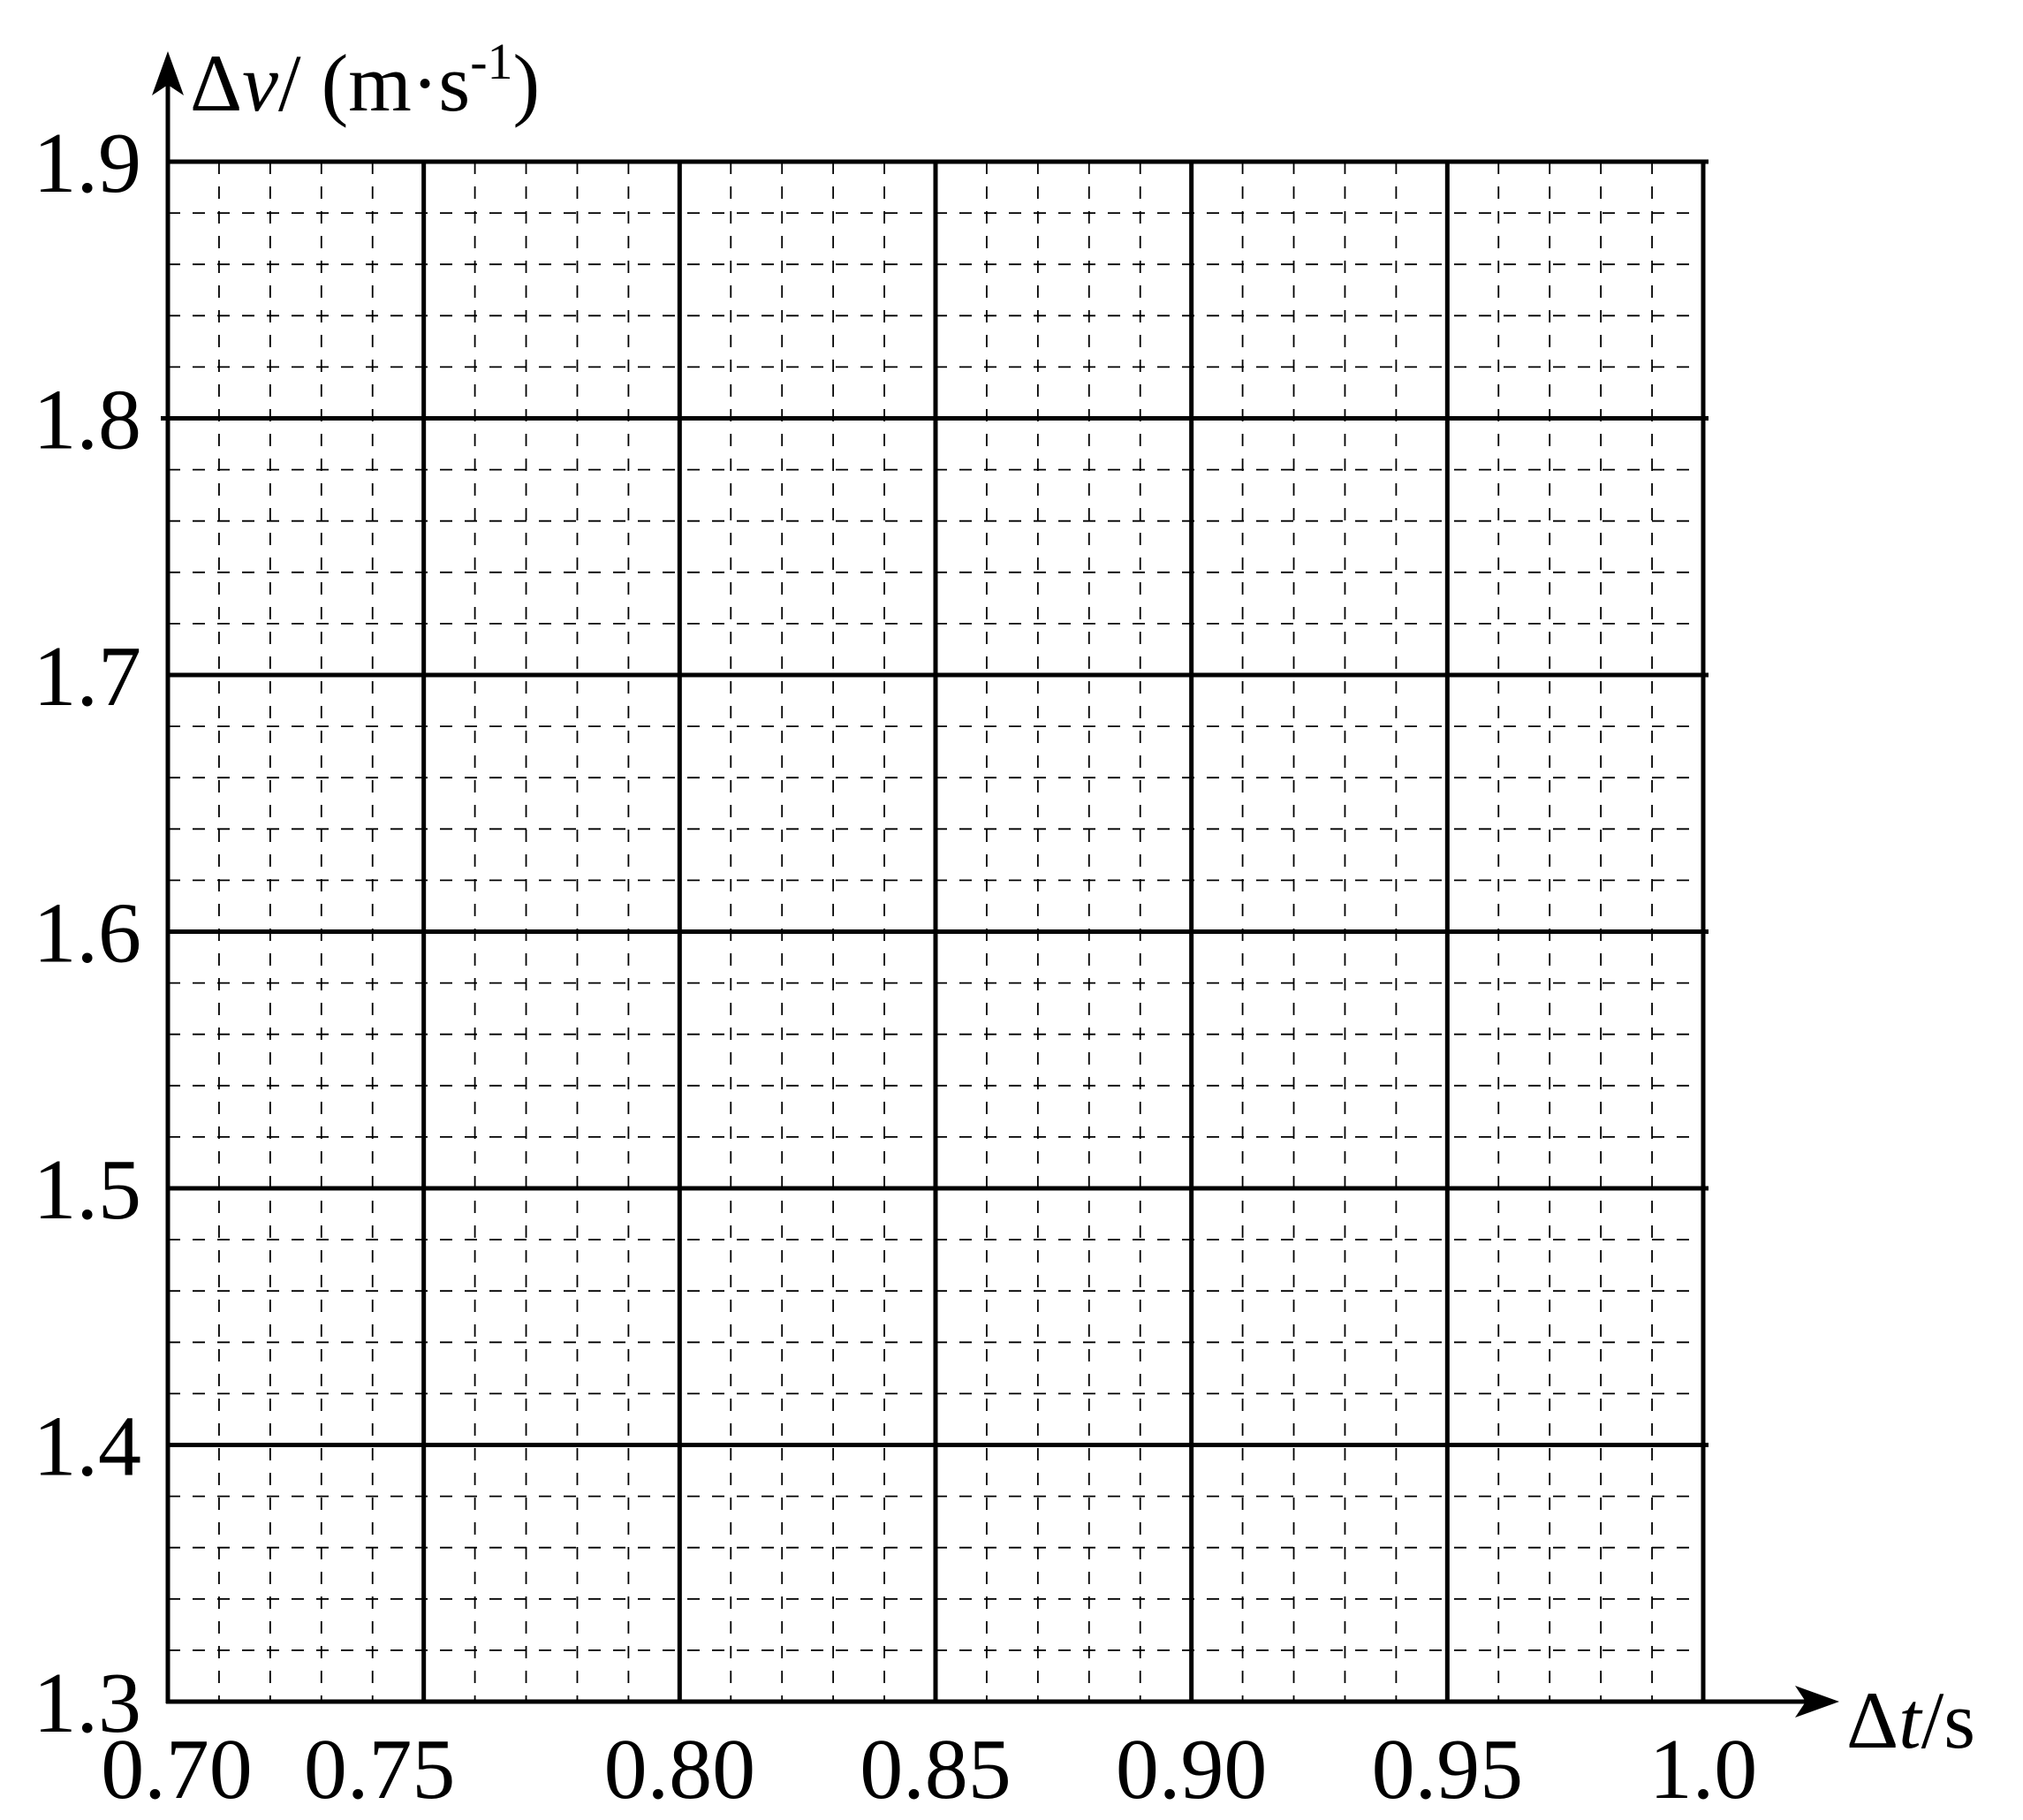 Image resolution: width=2023 pixels, height=1820 pixels. I want to click on x-tick-label: 0.85, so click(936, 1770).